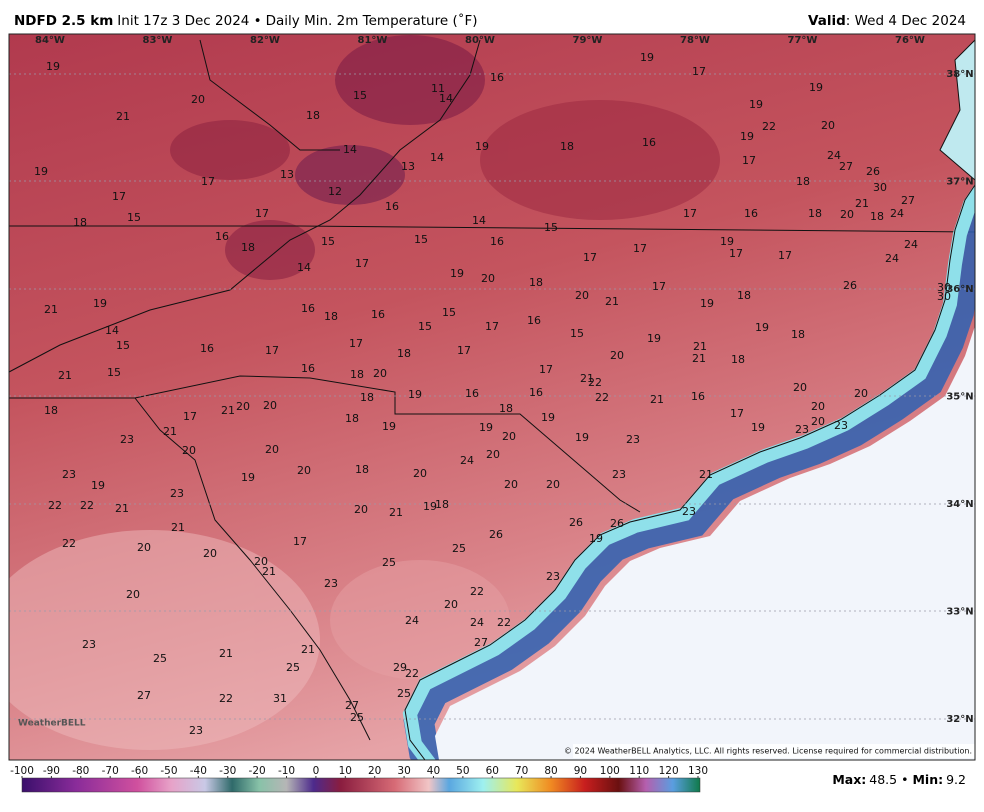  Describe the element at coordinates (887, 21) in the screenshot. I see `valid: Valid: Wed 4 Dec 2024` at that location.